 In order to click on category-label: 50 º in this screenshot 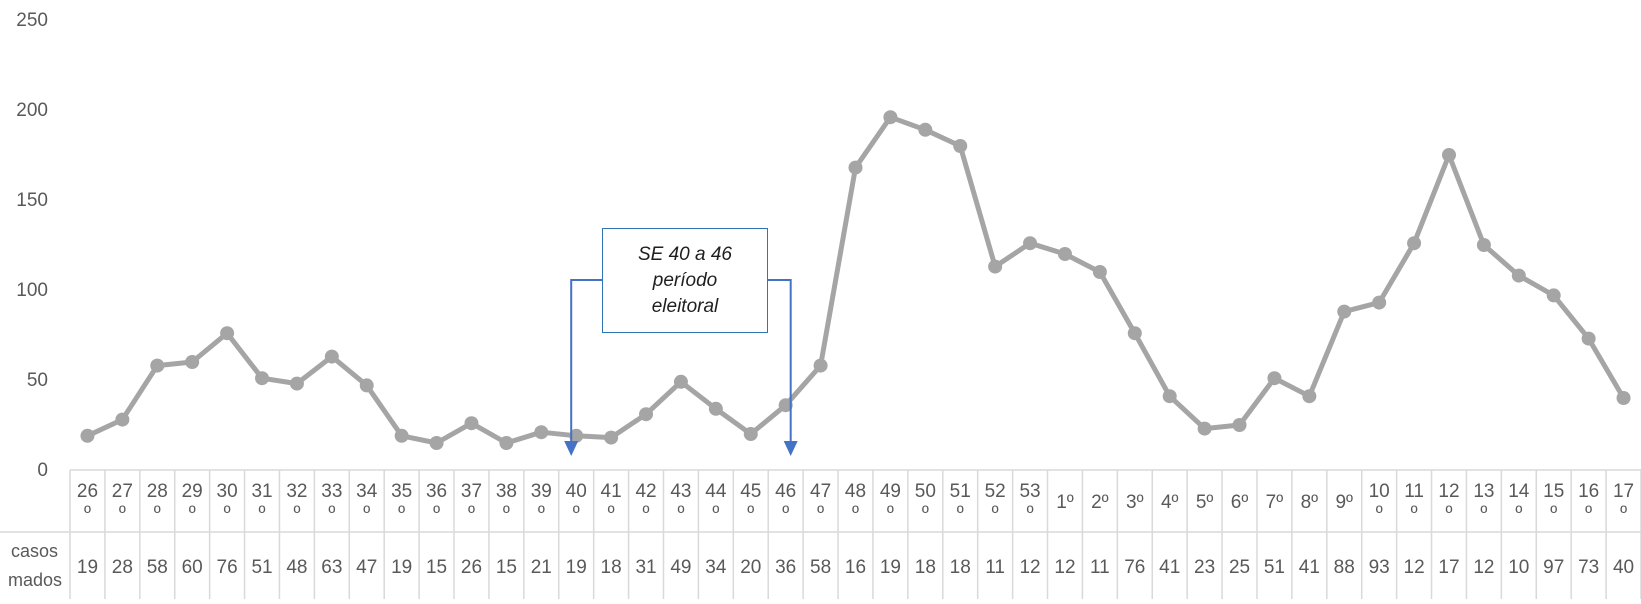, I will do `click(925, 502)`.